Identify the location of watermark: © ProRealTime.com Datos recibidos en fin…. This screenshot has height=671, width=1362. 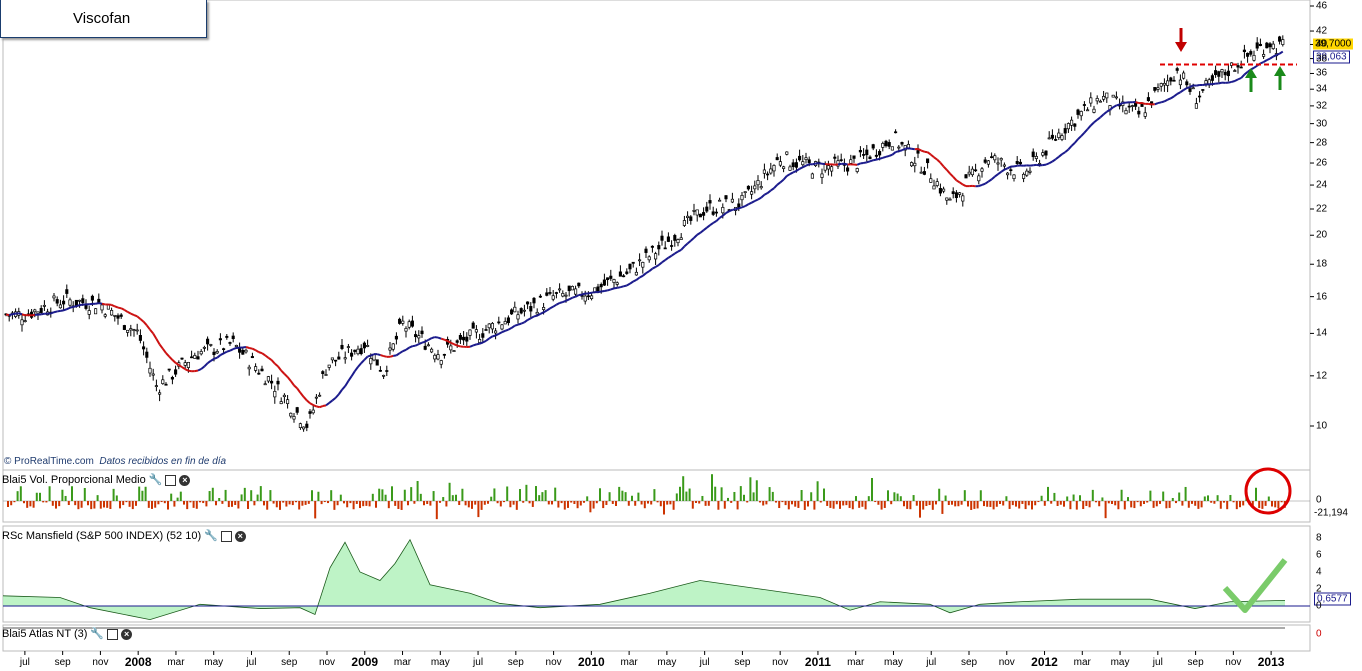
(115, 461).